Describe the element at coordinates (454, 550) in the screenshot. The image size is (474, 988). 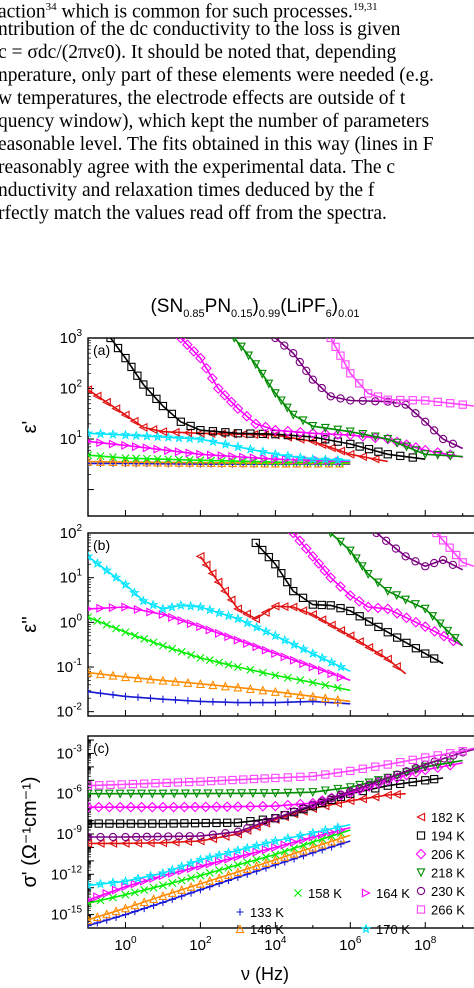
I see `fit-line-266K` at that location.